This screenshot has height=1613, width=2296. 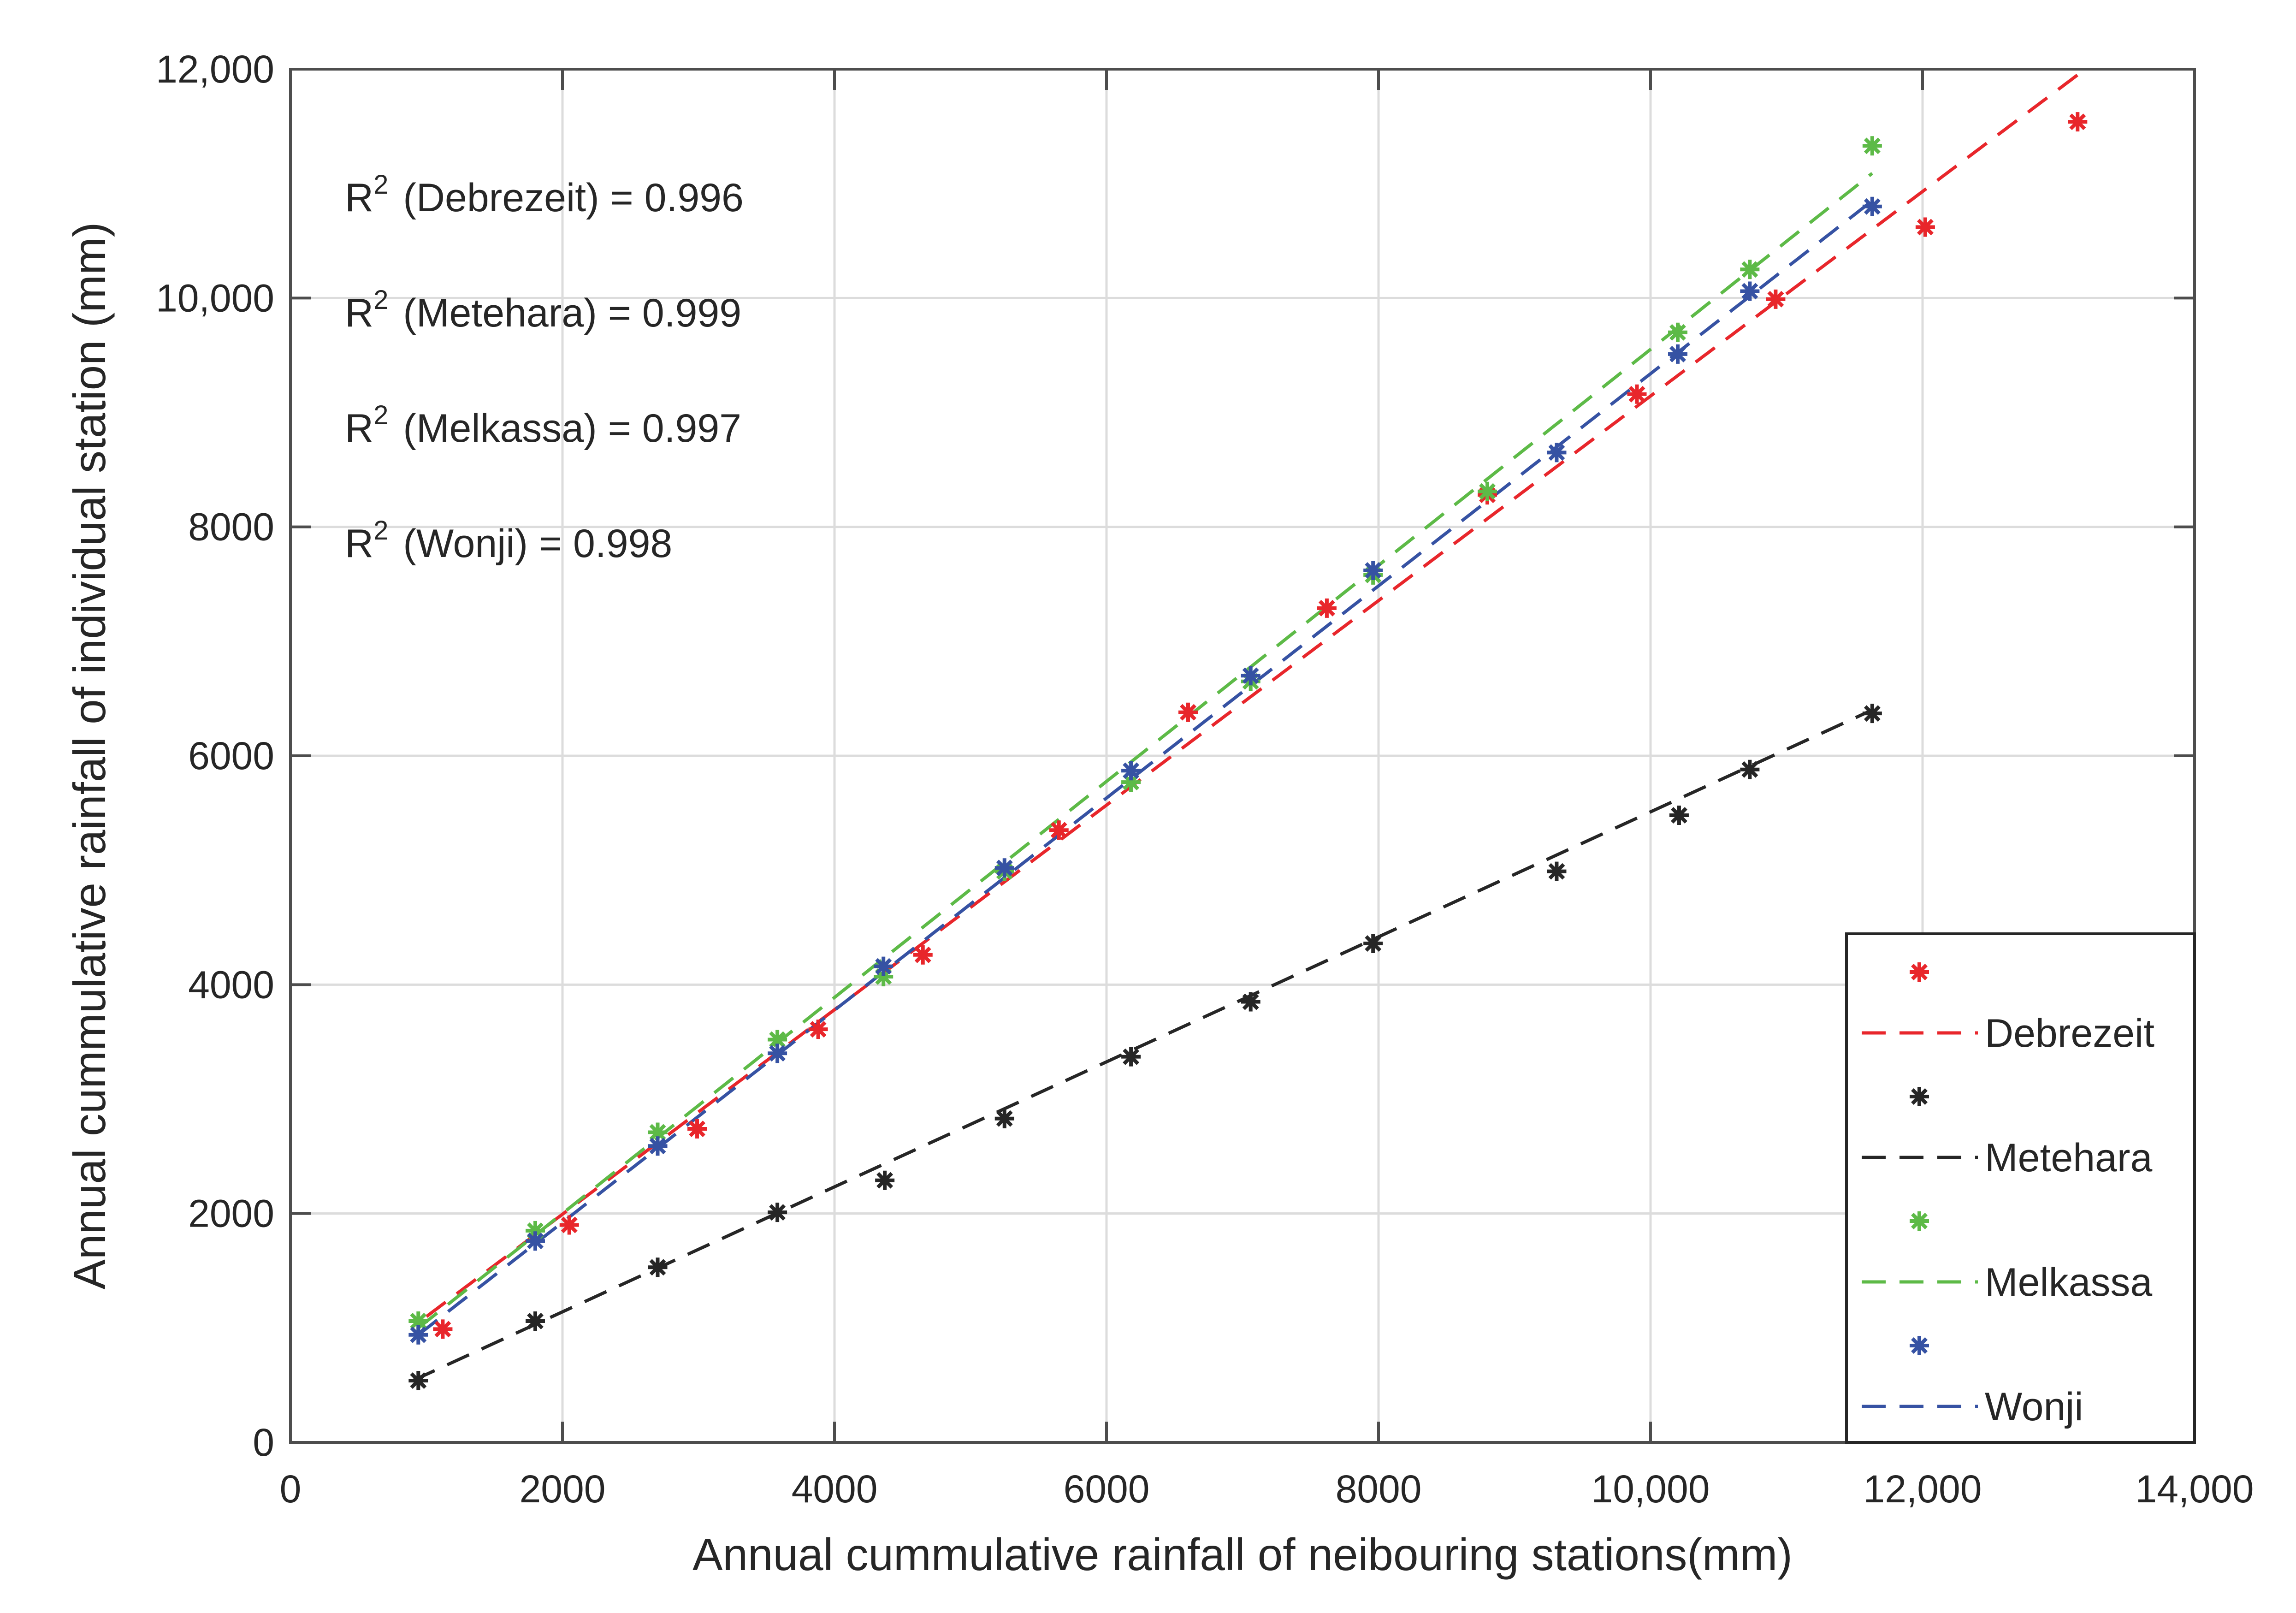 I want to click on x-tick-label: 2000, so click(x=563, y=1489).